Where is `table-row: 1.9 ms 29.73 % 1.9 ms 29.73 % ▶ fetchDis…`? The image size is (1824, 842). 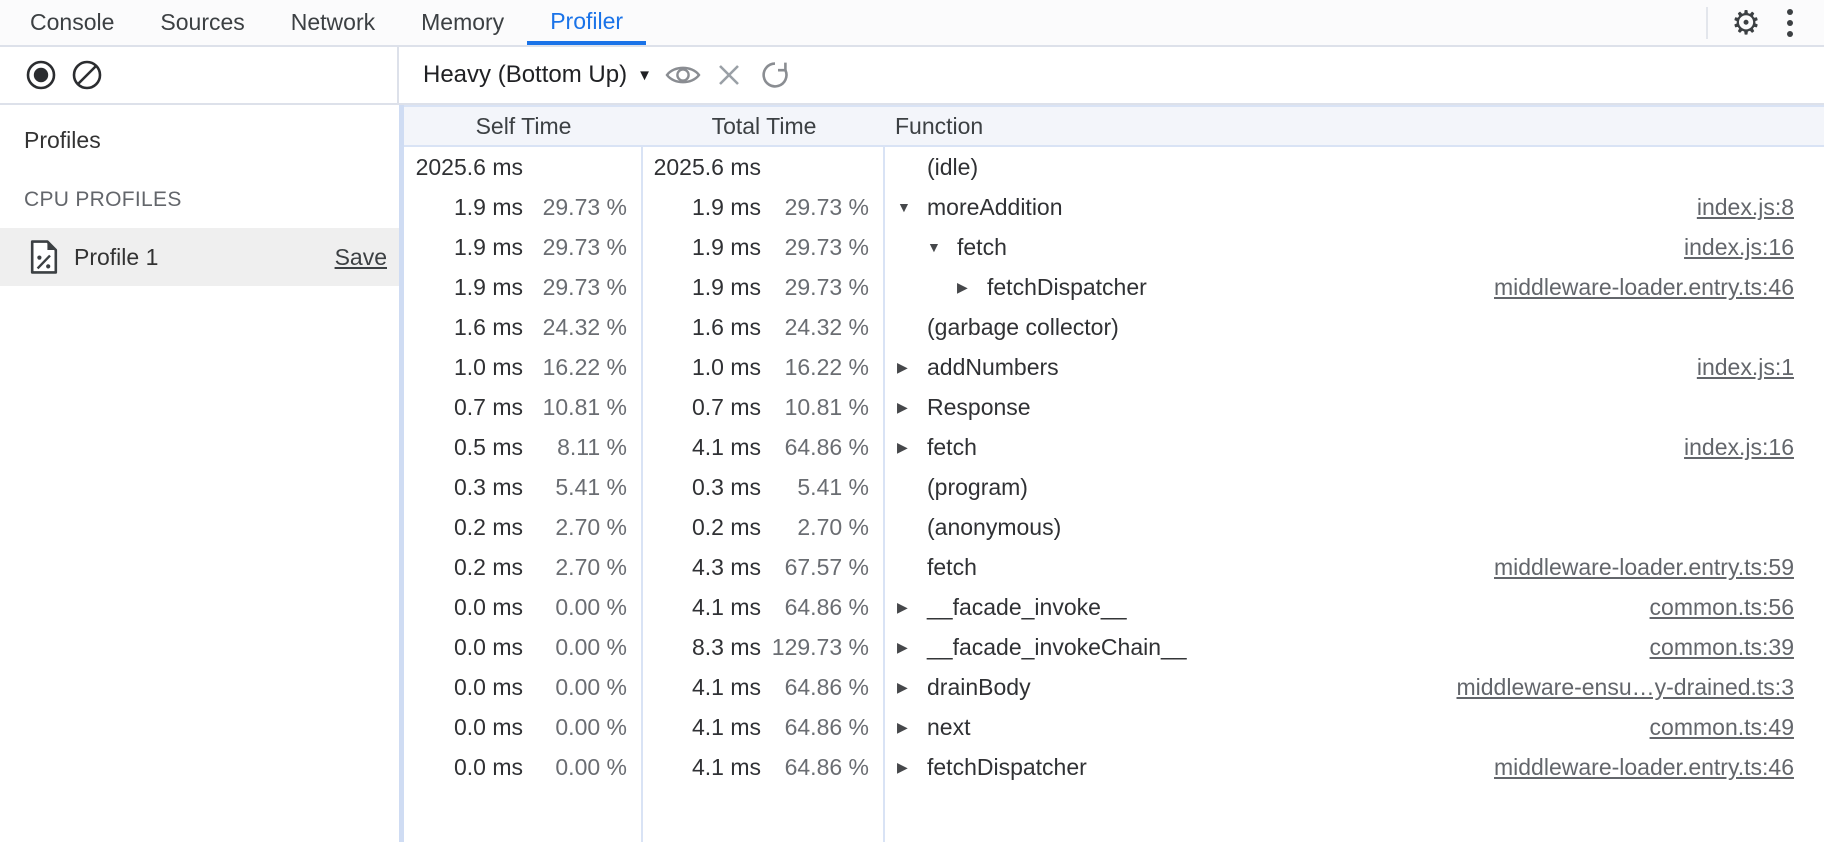 table-row: 1.9 ms 29.73 % 1.9 ms 29.73 % ▶ fetchDis… is located at coordinates (1114, 287).